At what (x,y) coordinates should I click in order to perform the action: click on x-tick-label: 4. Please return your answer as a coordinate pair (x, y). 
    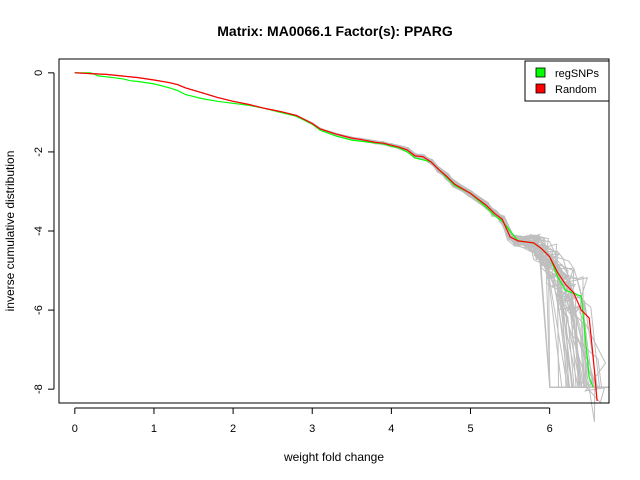
    Looking at the image, I should click on (391, 429).